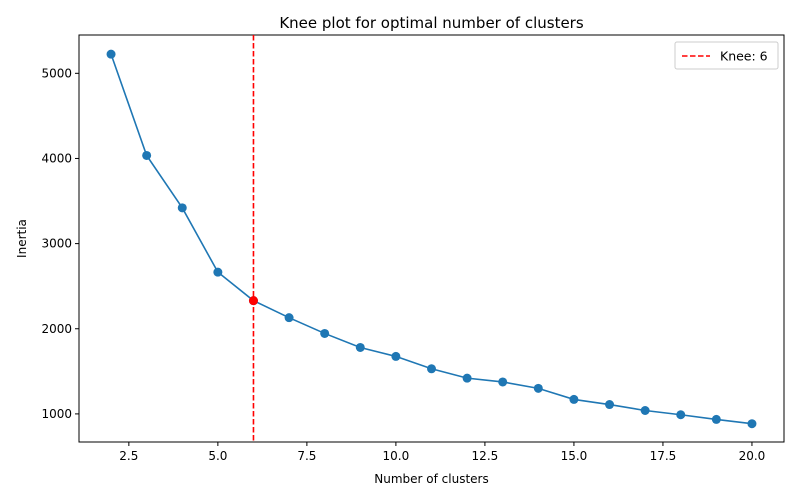 This screenshot has height=500, width=800. I want to click on y-tick-label: 1000, so click(56, 414).